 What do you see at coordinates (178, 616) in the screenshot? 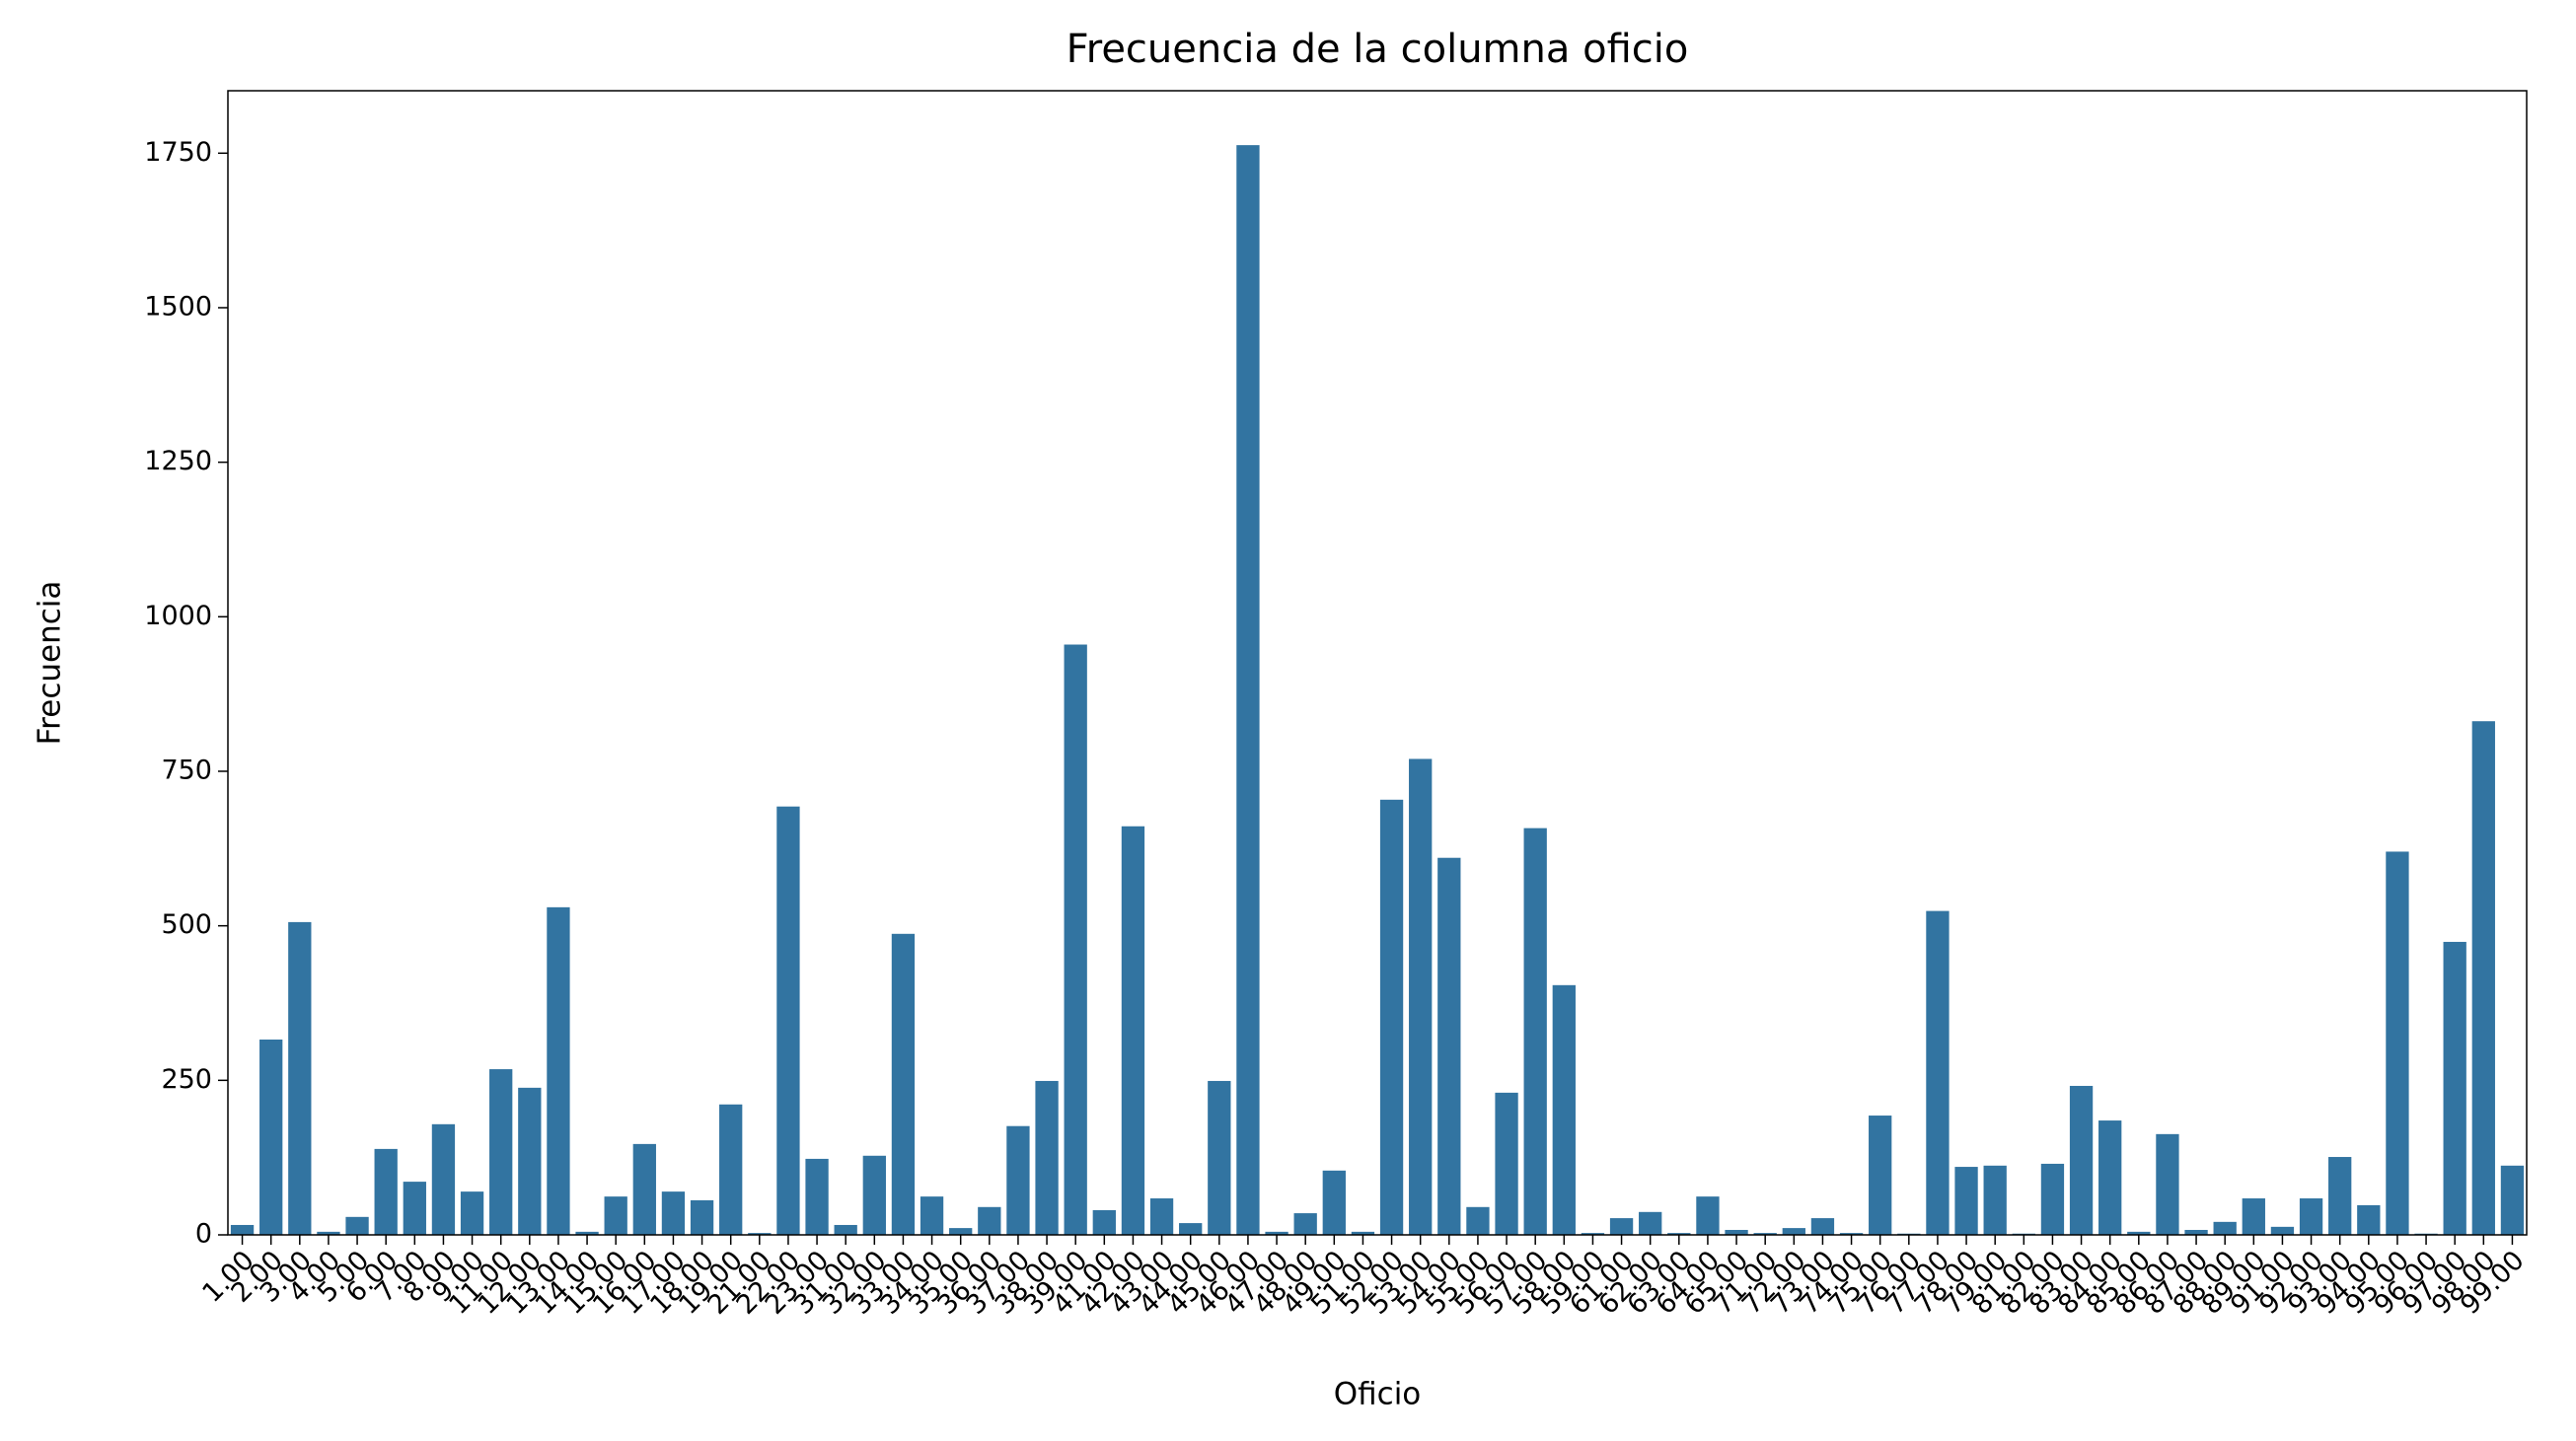
I see `y-tick-label: 1000` at bounding box center [178, 616].